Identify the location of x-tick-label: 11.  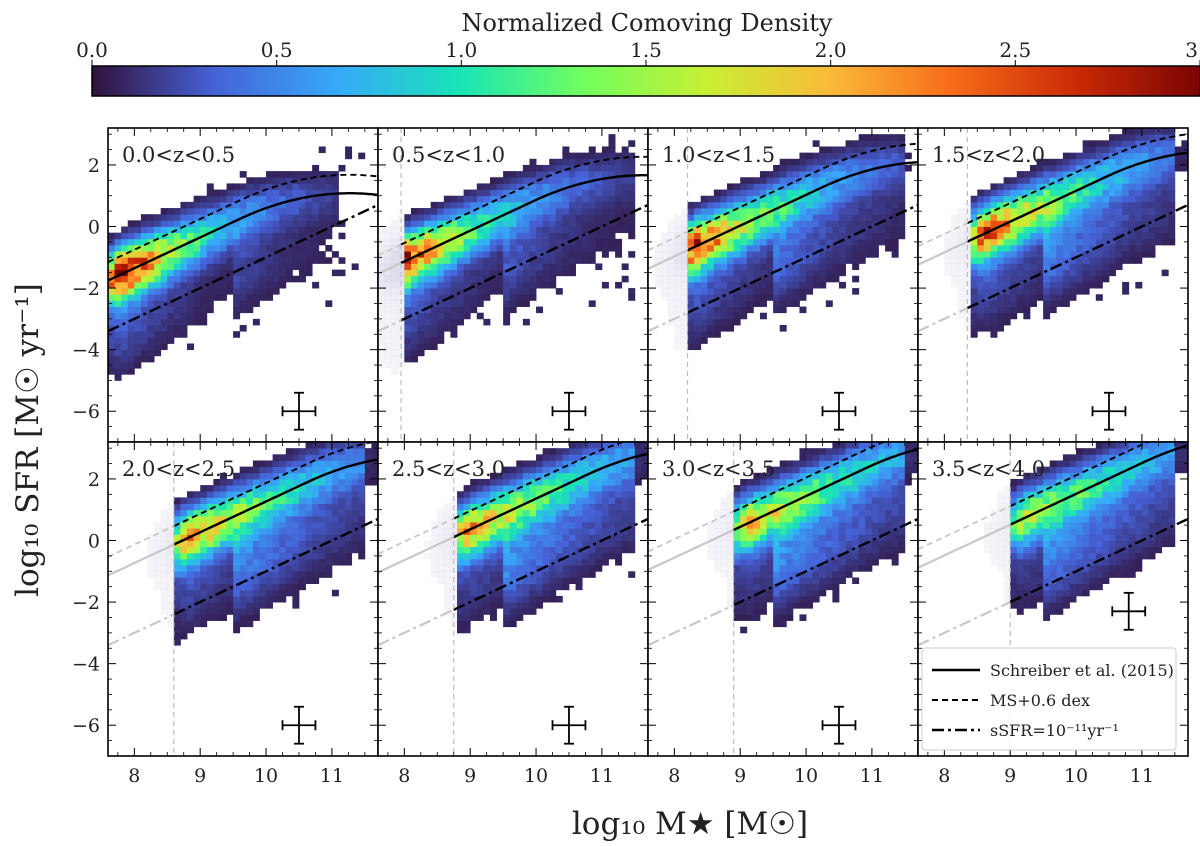
(332, 776).